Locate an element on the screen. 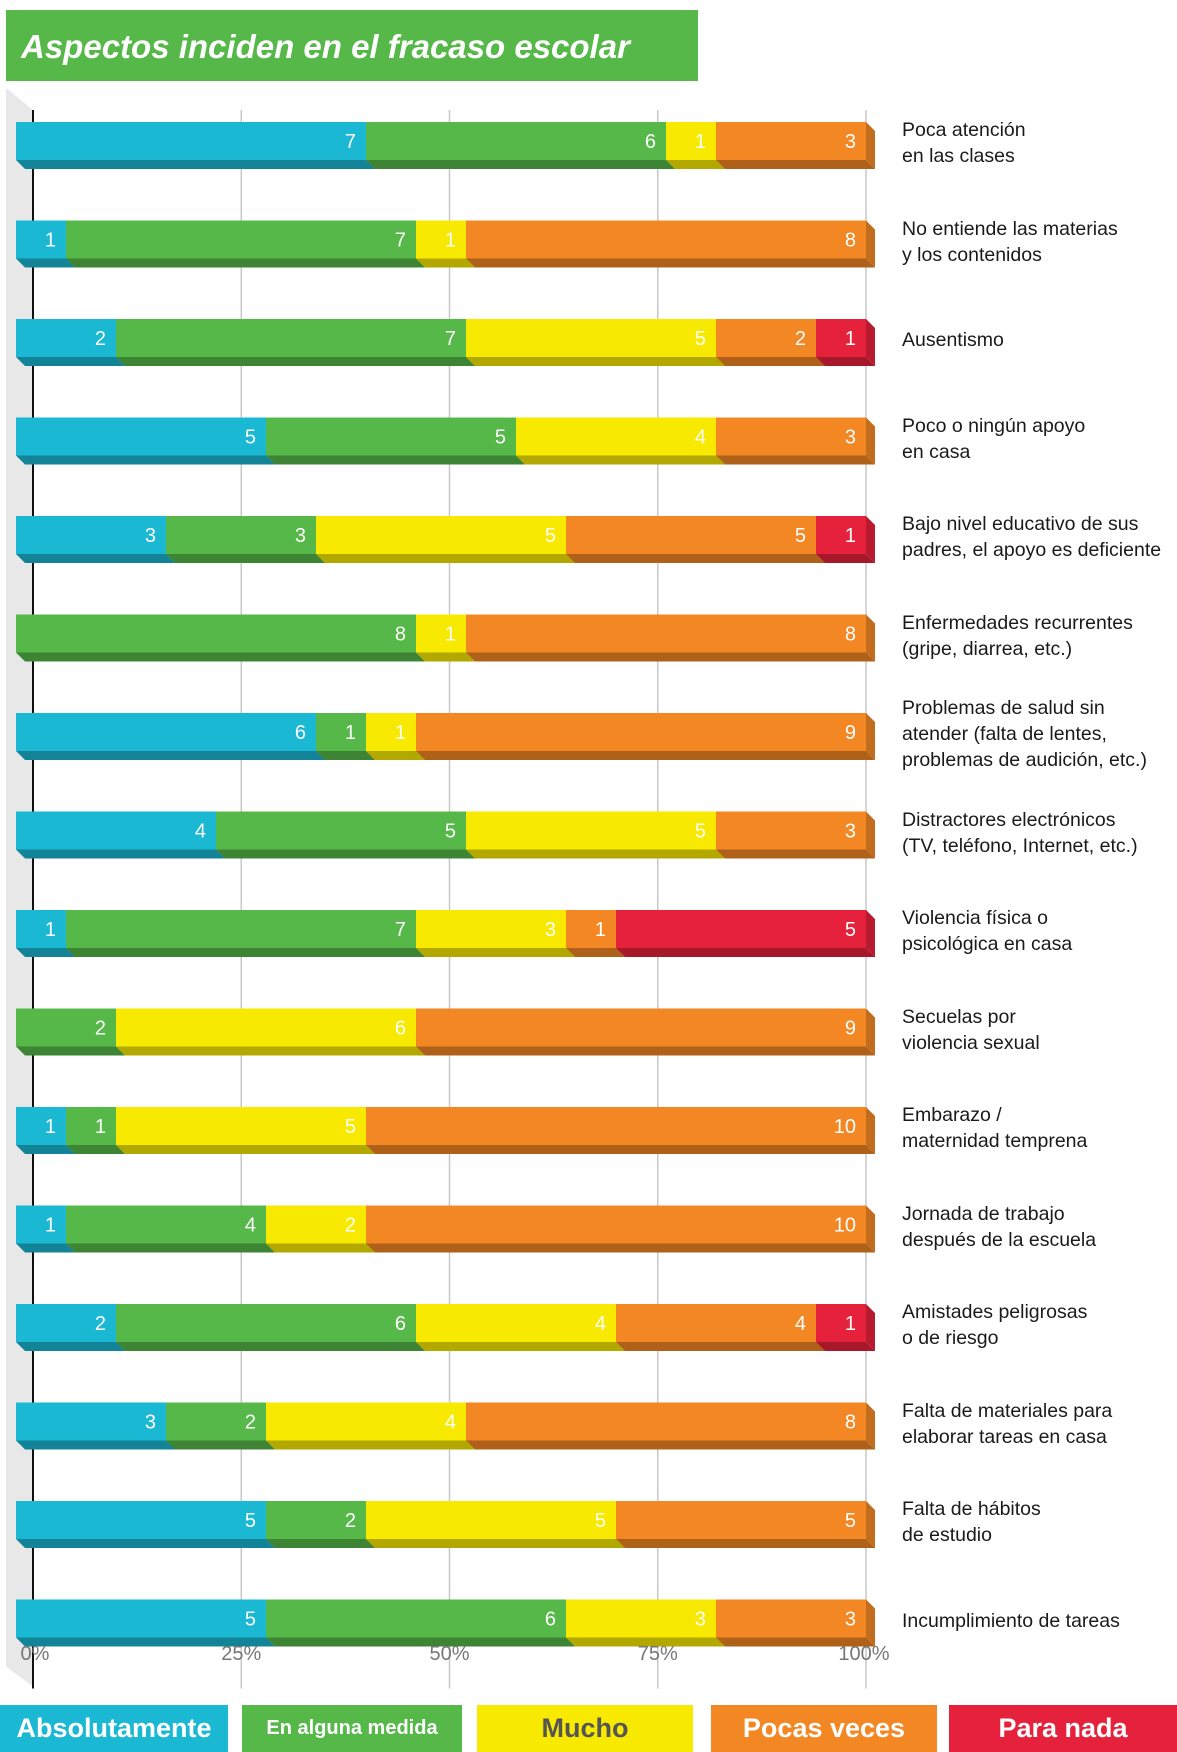 The height and width of the screenshot is (1752, 1177). category-label: Secuelas por violencia sexual is located at coordinates (1037, 1030).